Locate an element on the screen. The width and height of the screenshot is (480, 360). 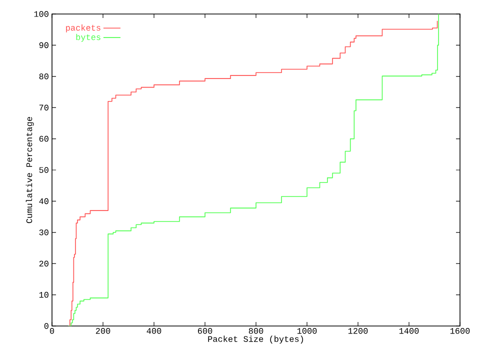
x-tick-label: 600 is located at coordinates (205, 331).